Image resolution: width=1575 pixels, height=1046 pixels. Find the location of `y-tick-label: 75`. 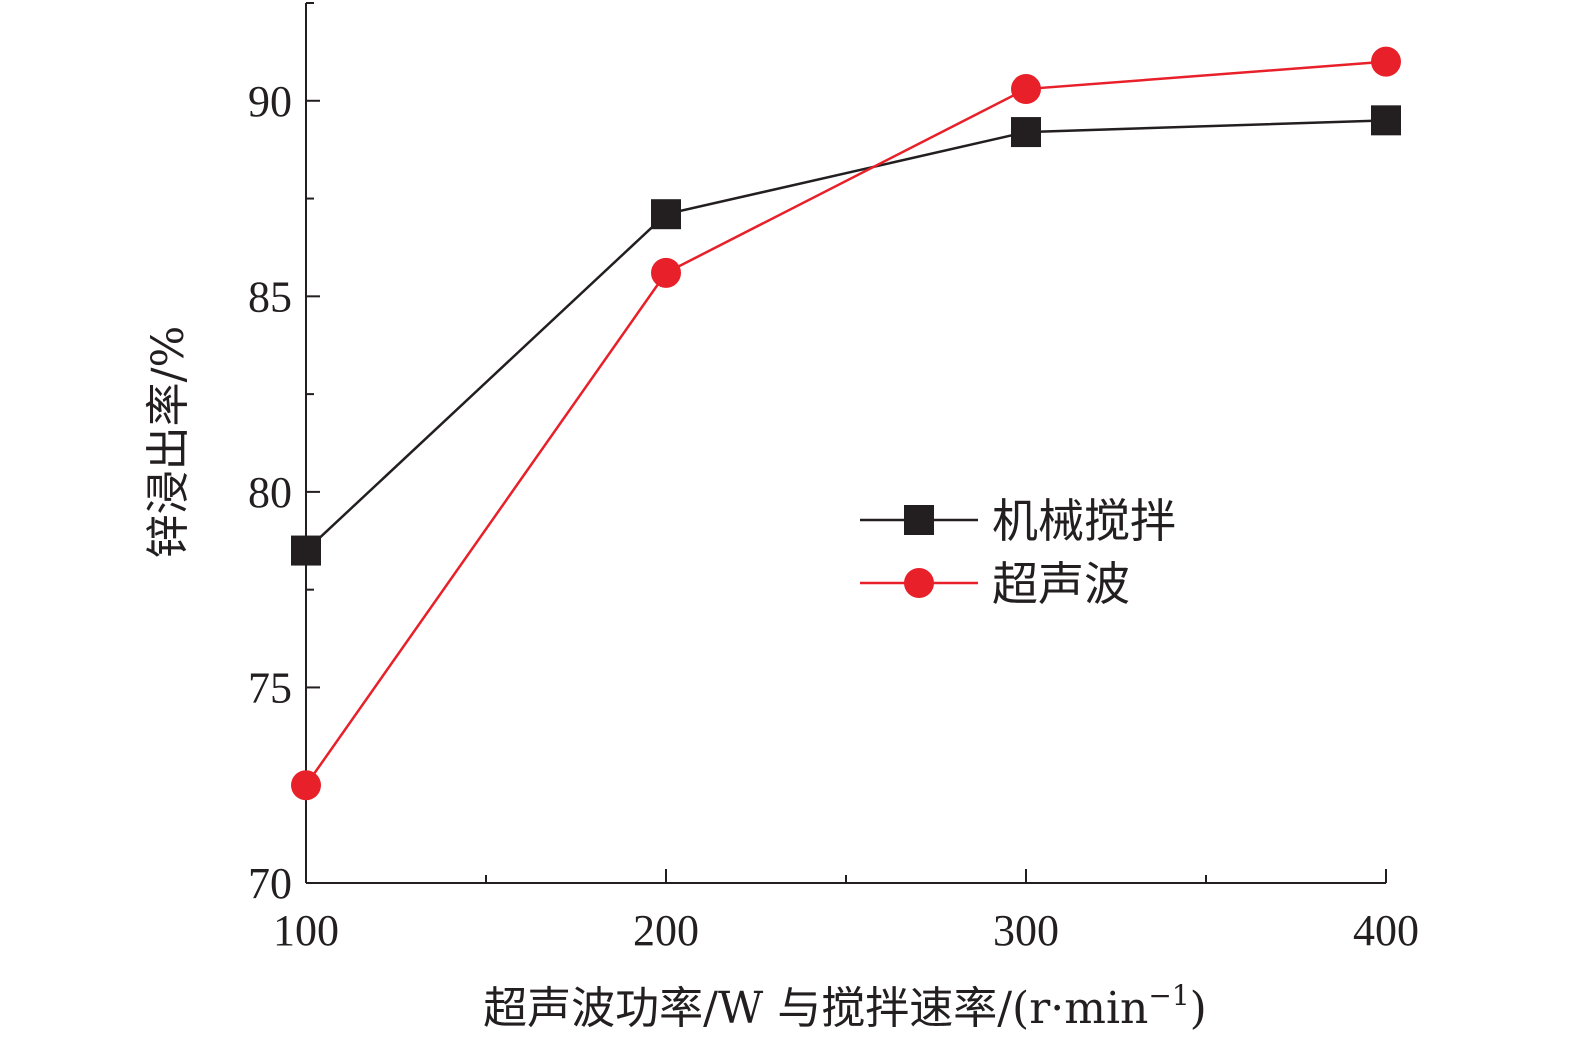

y-tick-label: 75 is located at coordinates (270, 687).